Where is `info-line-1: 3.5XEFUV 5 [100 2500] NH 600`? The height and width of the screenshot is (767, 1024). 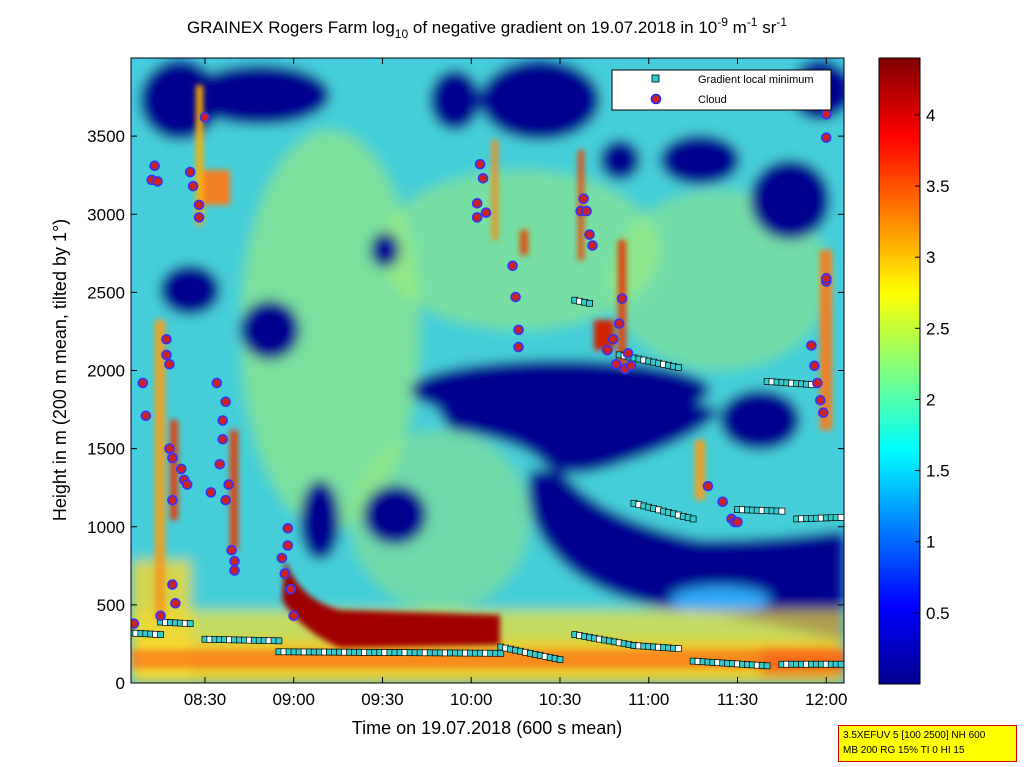
info-line-1: 3.5XEFUV 5 [100 2500] NH 600 is located at coordinates (914, 735).